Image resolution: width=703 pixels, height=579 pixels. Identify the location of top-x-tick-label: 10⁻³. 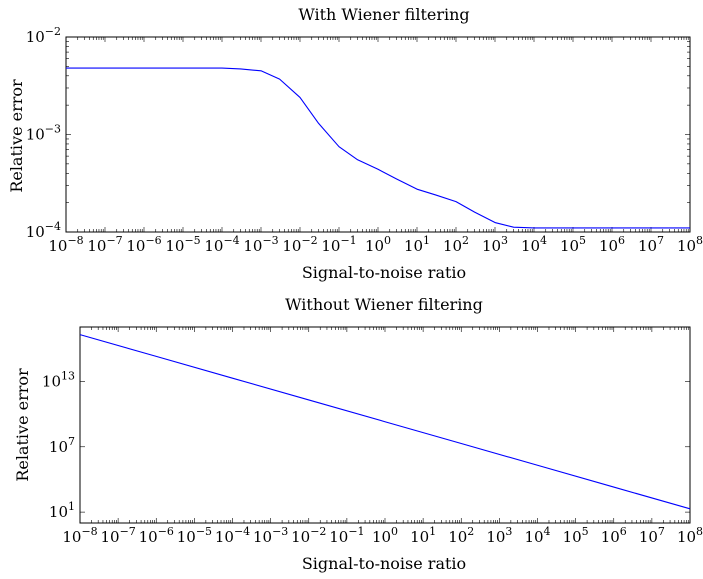
(260, 244).